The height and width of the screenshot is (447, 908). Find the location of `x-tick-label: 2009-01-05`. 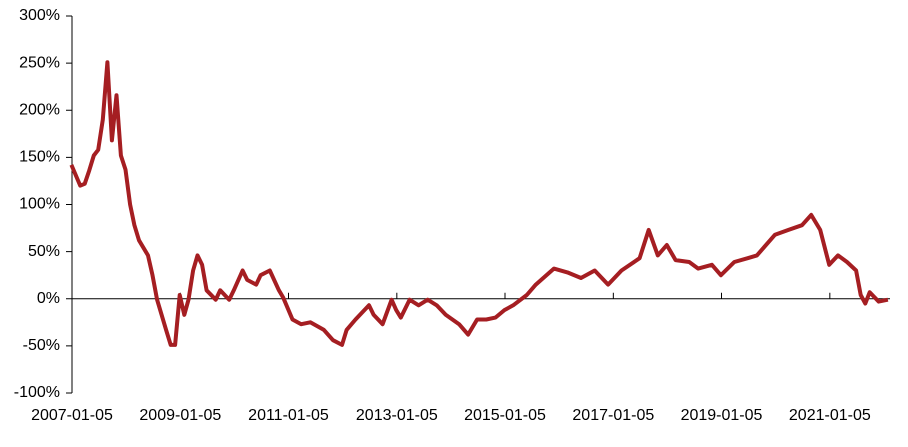

x-tick-label: 2009-01-05 is located at coordinates (180, 415).